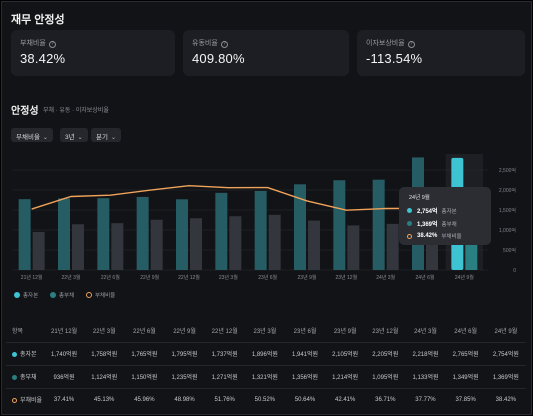  I want to click on legend-ring, so click(89, 295).